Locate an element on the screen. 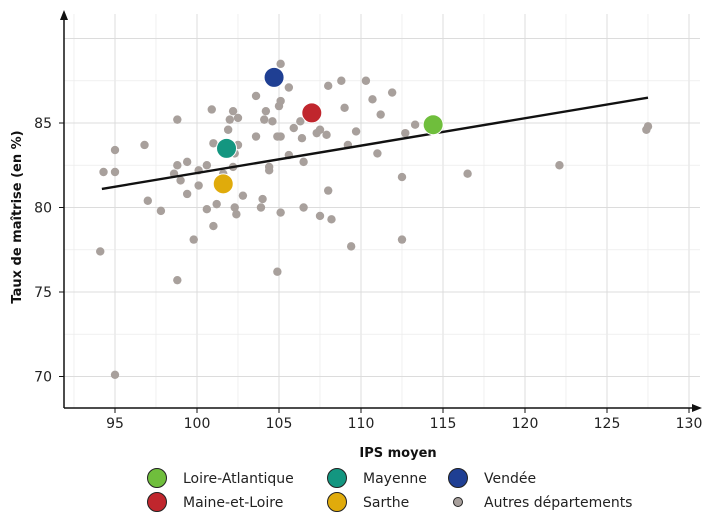  scatter-point-vendee is located at coordinates (274, 77).